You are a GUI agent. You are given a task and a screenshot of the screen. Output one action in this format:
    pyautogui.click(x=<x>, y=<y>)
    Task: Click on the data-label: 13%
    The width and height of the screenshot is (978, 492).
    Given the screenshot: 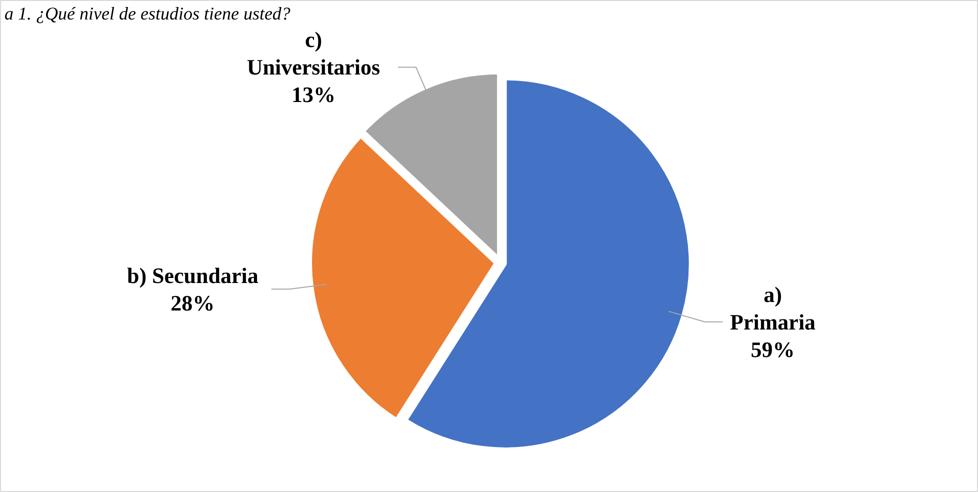 What is the action you would take?
    pyautogui.click(x=314, y=95)
    